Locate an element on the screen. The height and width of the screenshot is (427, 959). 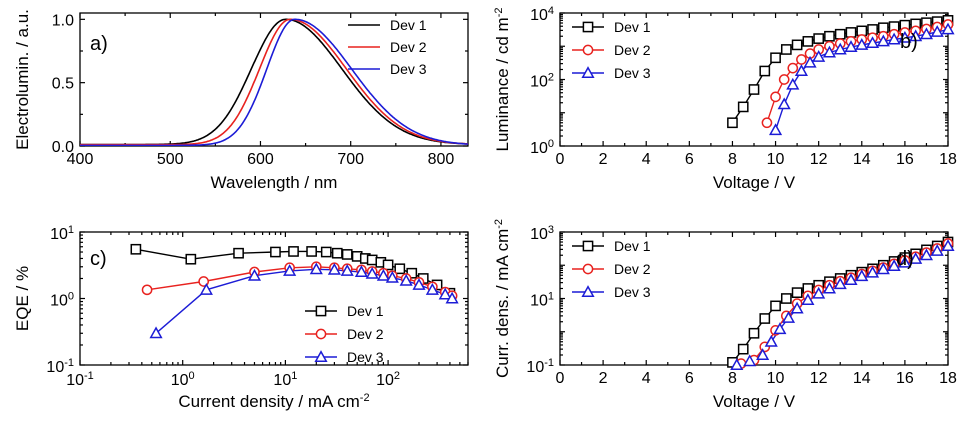
y-axis-label: Electrolumin. / a.u. is located at coordinates (22, 79).